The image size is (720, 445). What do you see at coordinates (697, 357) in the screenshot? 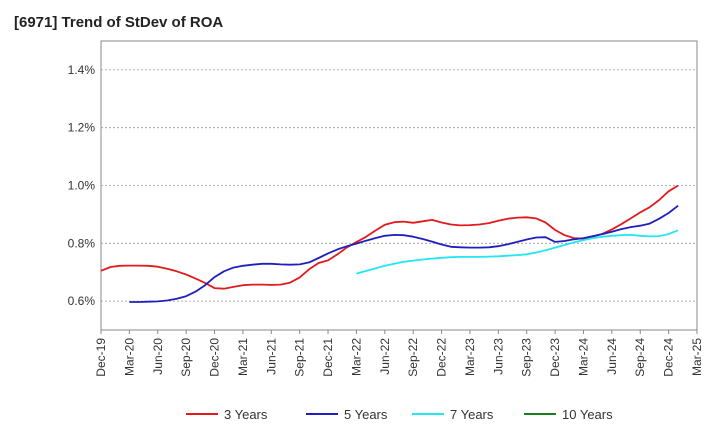
I see `x-tick-label: Mar-25` at bounding box center [697, 357].